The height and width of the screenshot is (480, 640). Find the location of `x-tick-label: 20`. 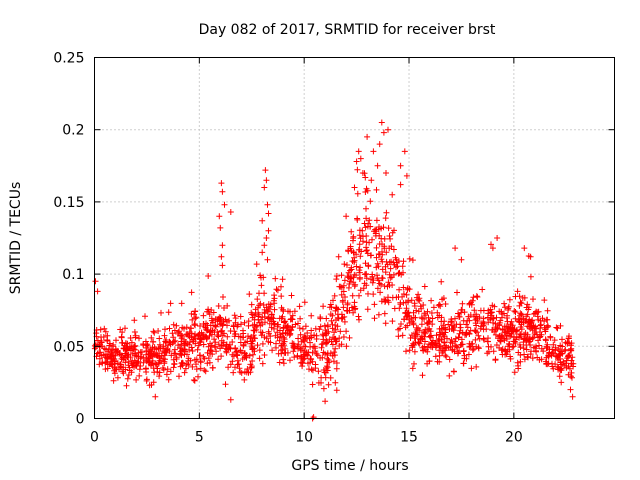

x-tick-label: 20 is located at coordinates (514, 438).